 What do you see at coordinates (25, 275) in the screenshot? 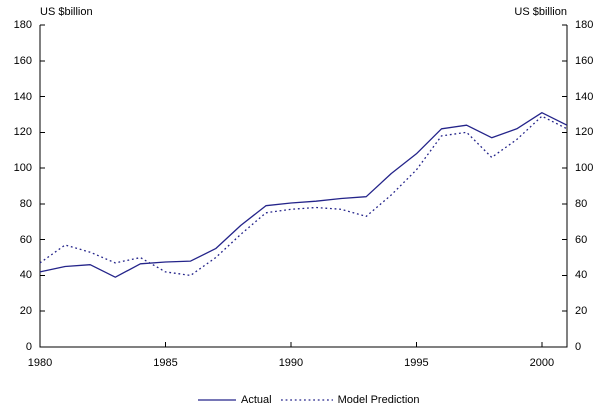
I see `y-tick-label-left: 40` at bounding box center [25, 275].